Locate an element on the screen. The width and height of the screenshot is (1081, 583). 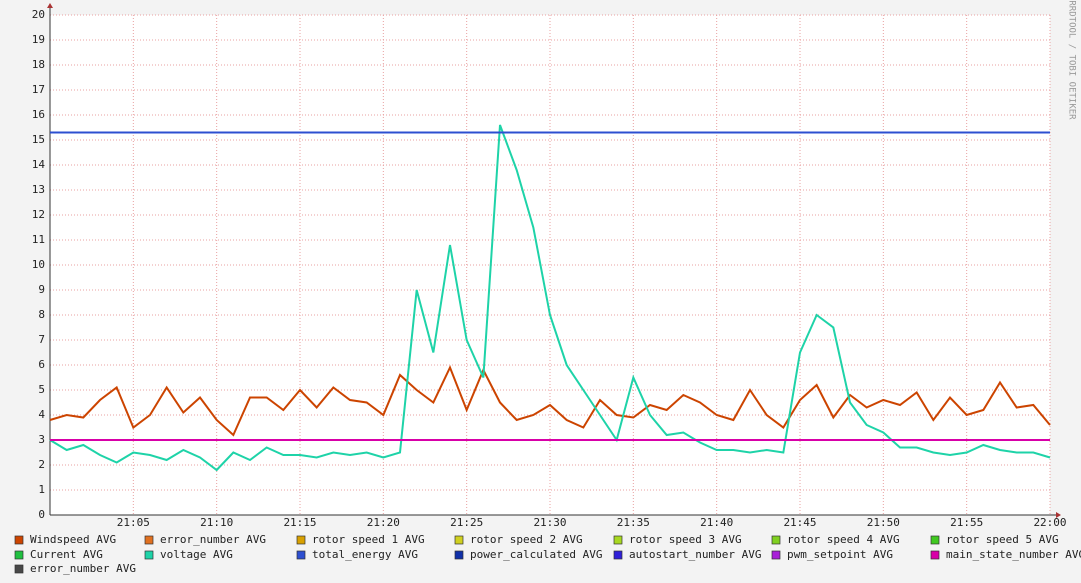
y-tick-label: 4 is located at coordinates (41, 414).